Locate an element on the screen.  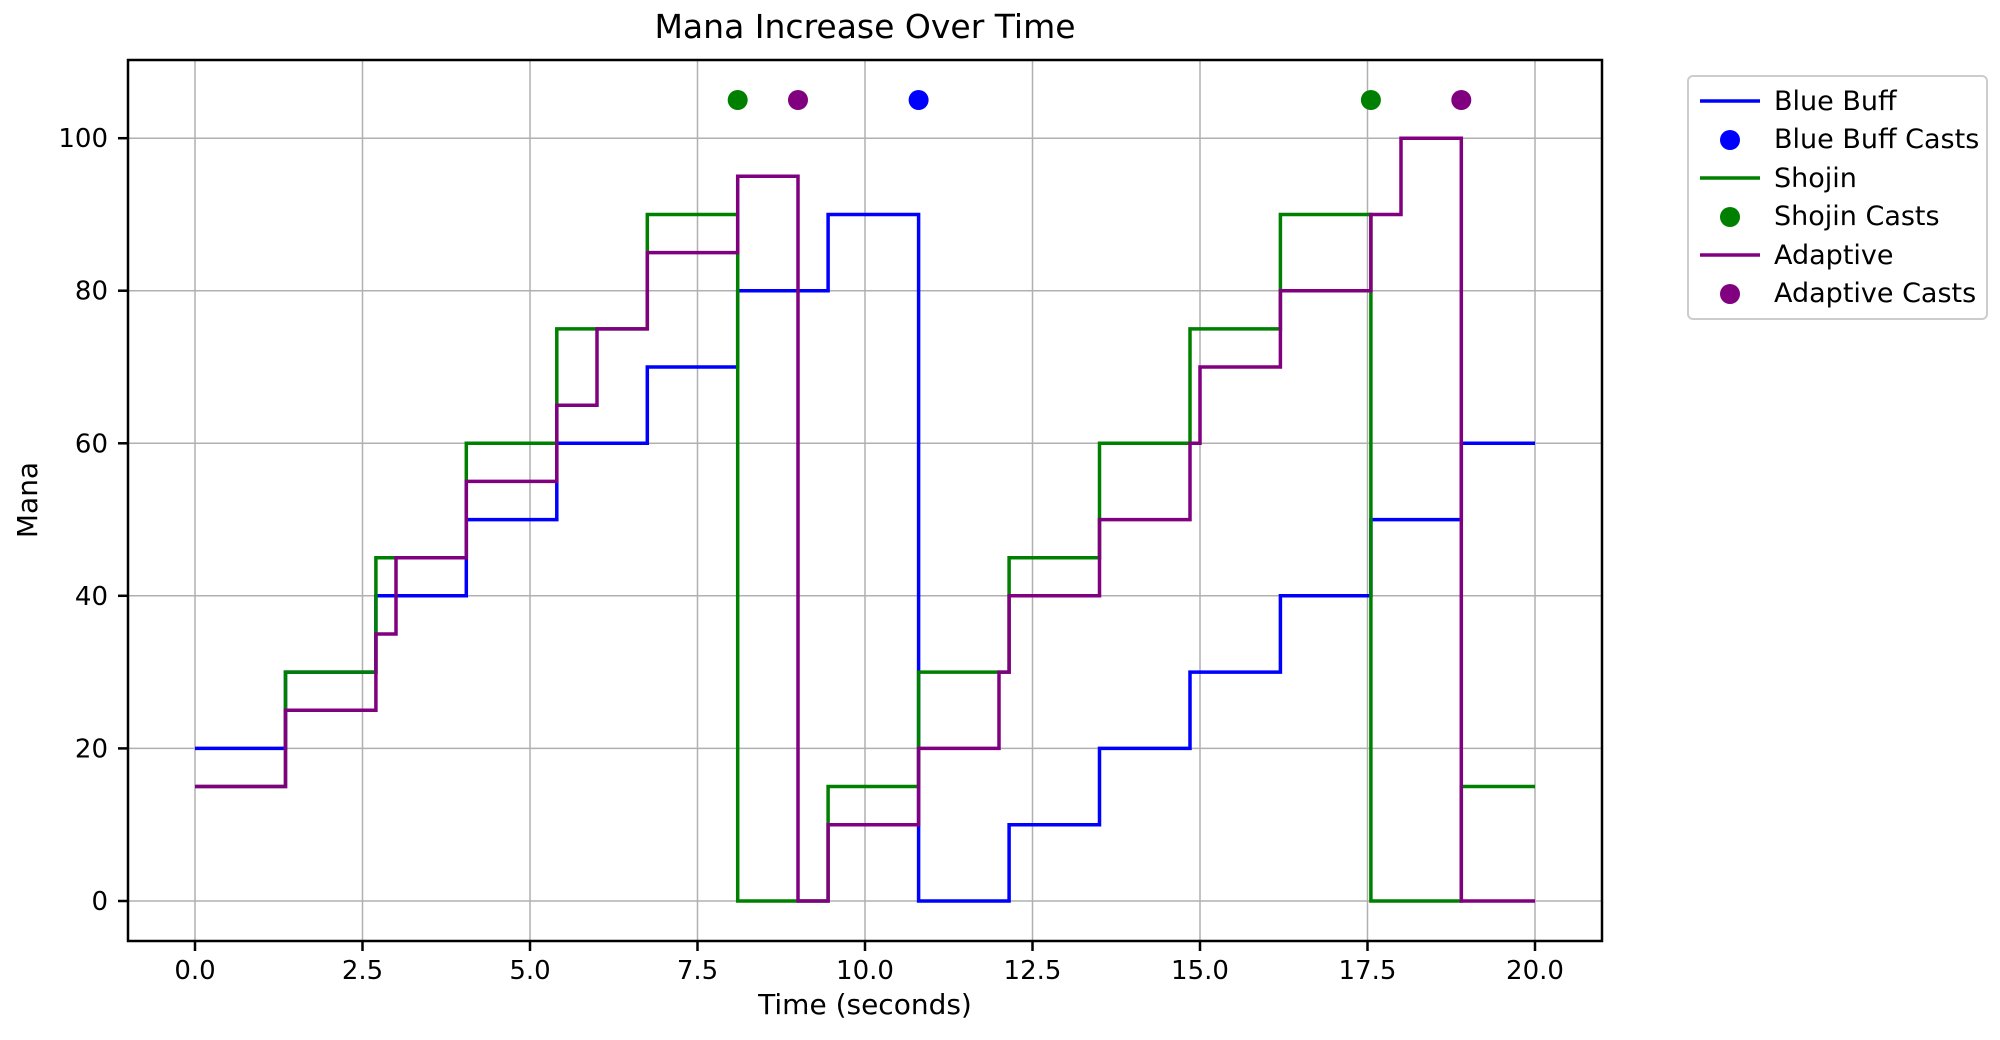
y-axis-label: Mana is located at coordinates (27, 500).